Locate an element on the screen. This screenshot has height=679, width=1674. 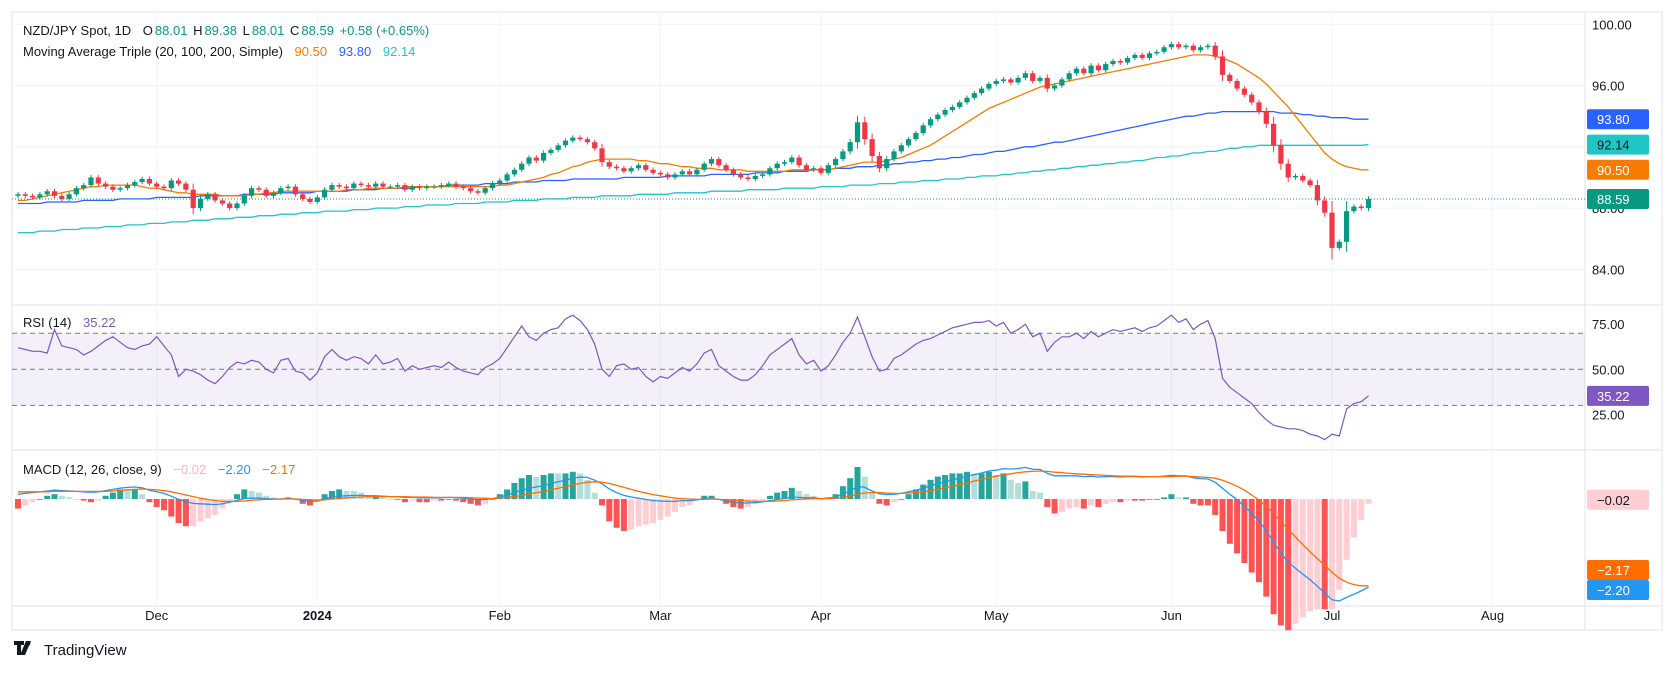
macd-signal-value: −2.17 is located at coordinates (279, 469).